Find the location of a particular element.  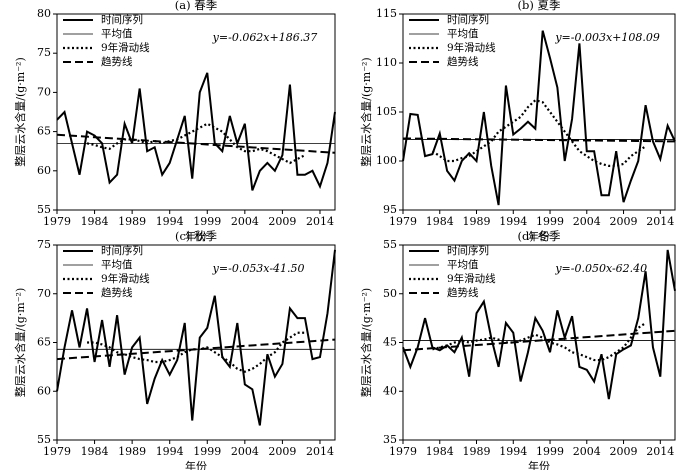

panel-title: (b) 夏季 is located at coordinates (539, 6).